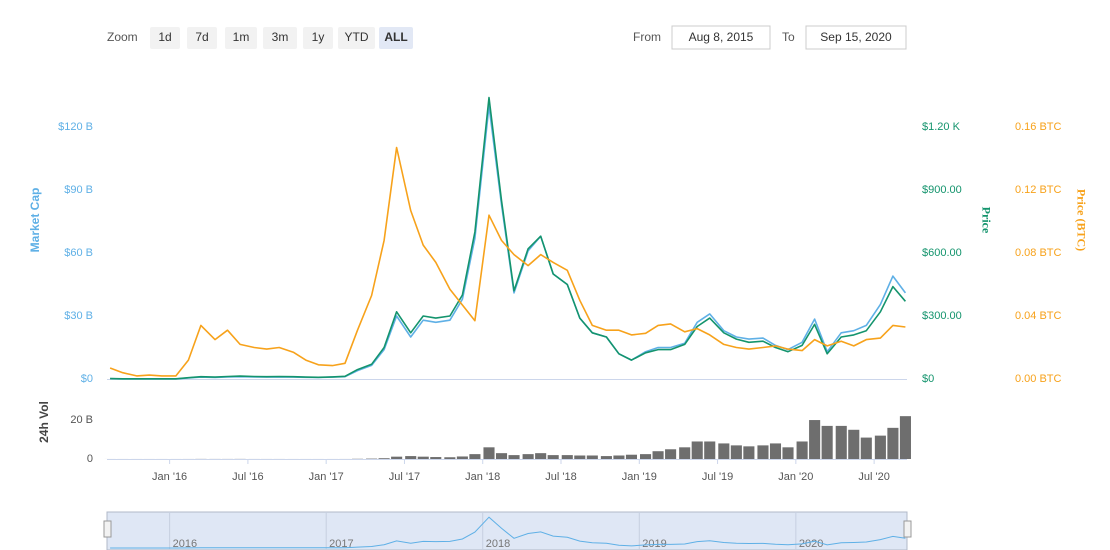  I want to click on zoom-button: 1y, so click(318, 38).